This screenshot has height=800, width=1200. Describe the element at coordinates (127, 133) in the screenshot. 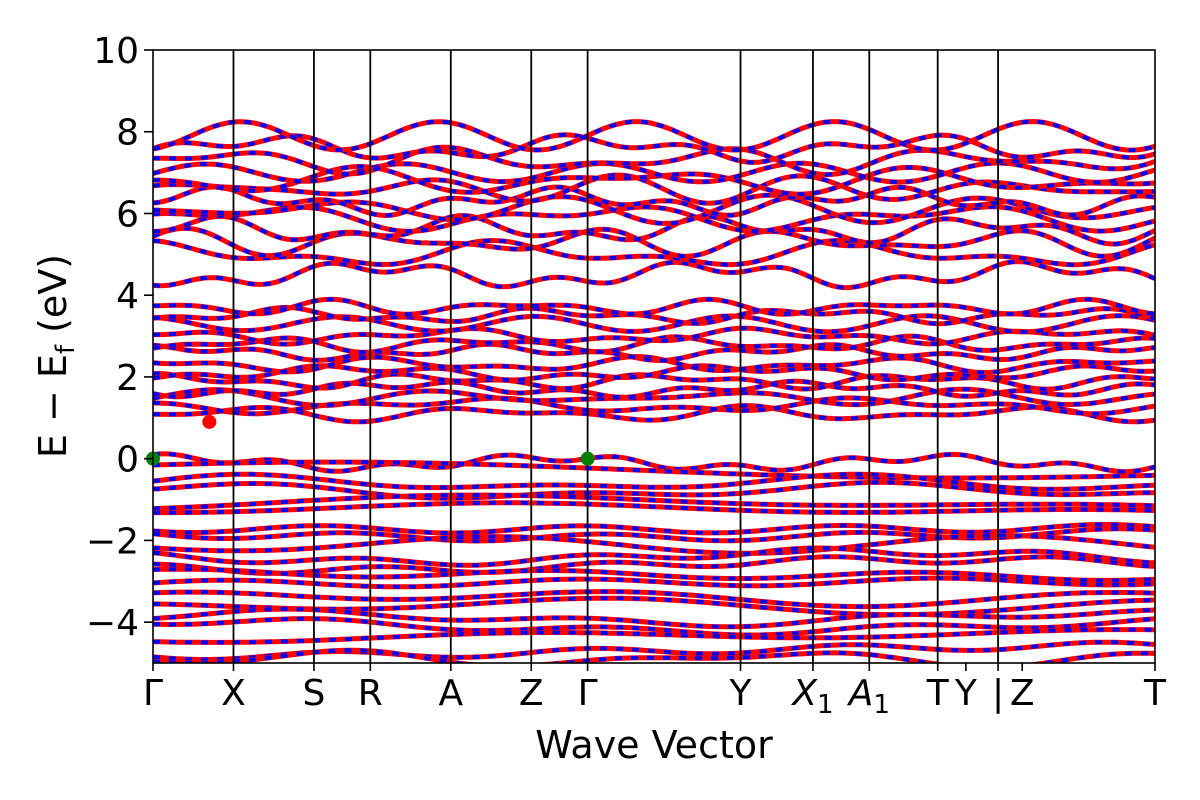

I see `y-tick-label: 8` at that location.